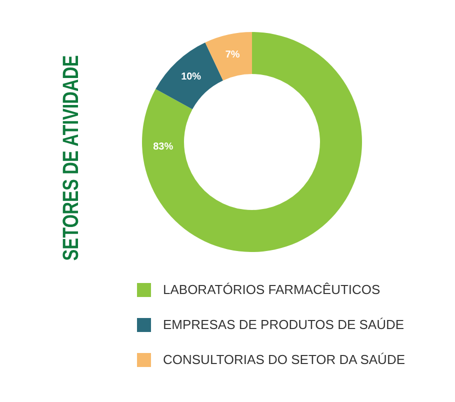 The image size is (455, 402). I want to click on data-label: 83%, so click(163, 146).